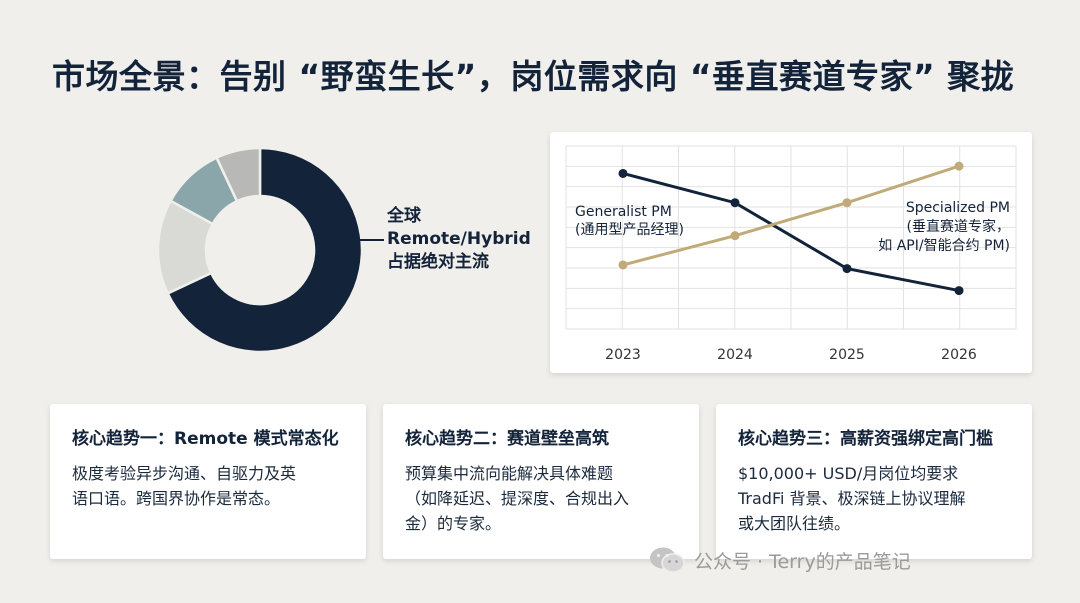 The height and width of the screenshot is (603, 1080). I want to click on annotation-line: 如 API/智能合约 PM), so click(944, 246).